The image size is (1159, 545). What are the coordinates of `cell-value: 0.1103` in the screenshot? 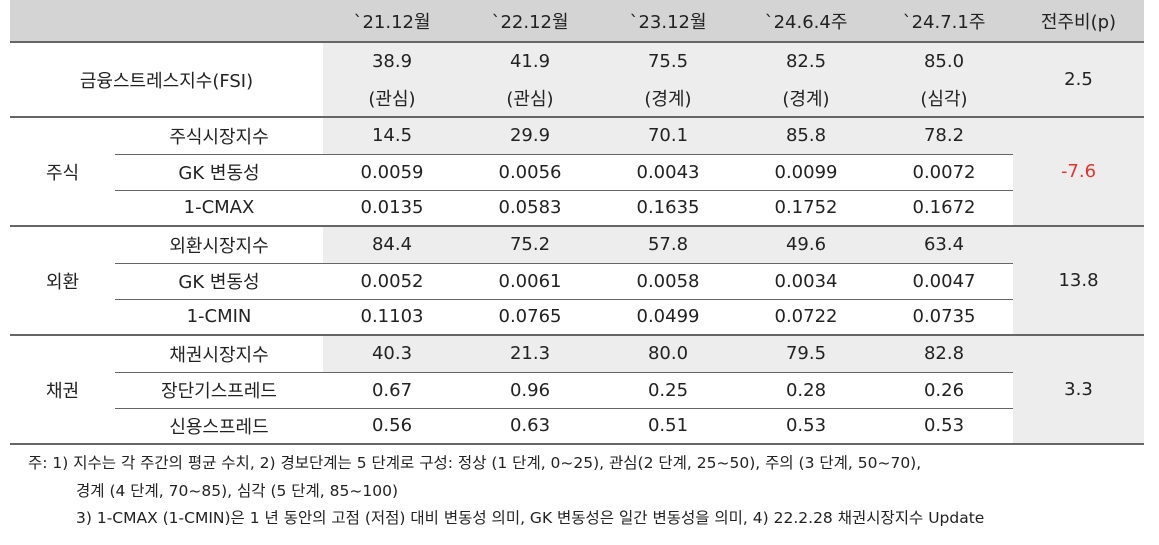 It's located at (392, 317).